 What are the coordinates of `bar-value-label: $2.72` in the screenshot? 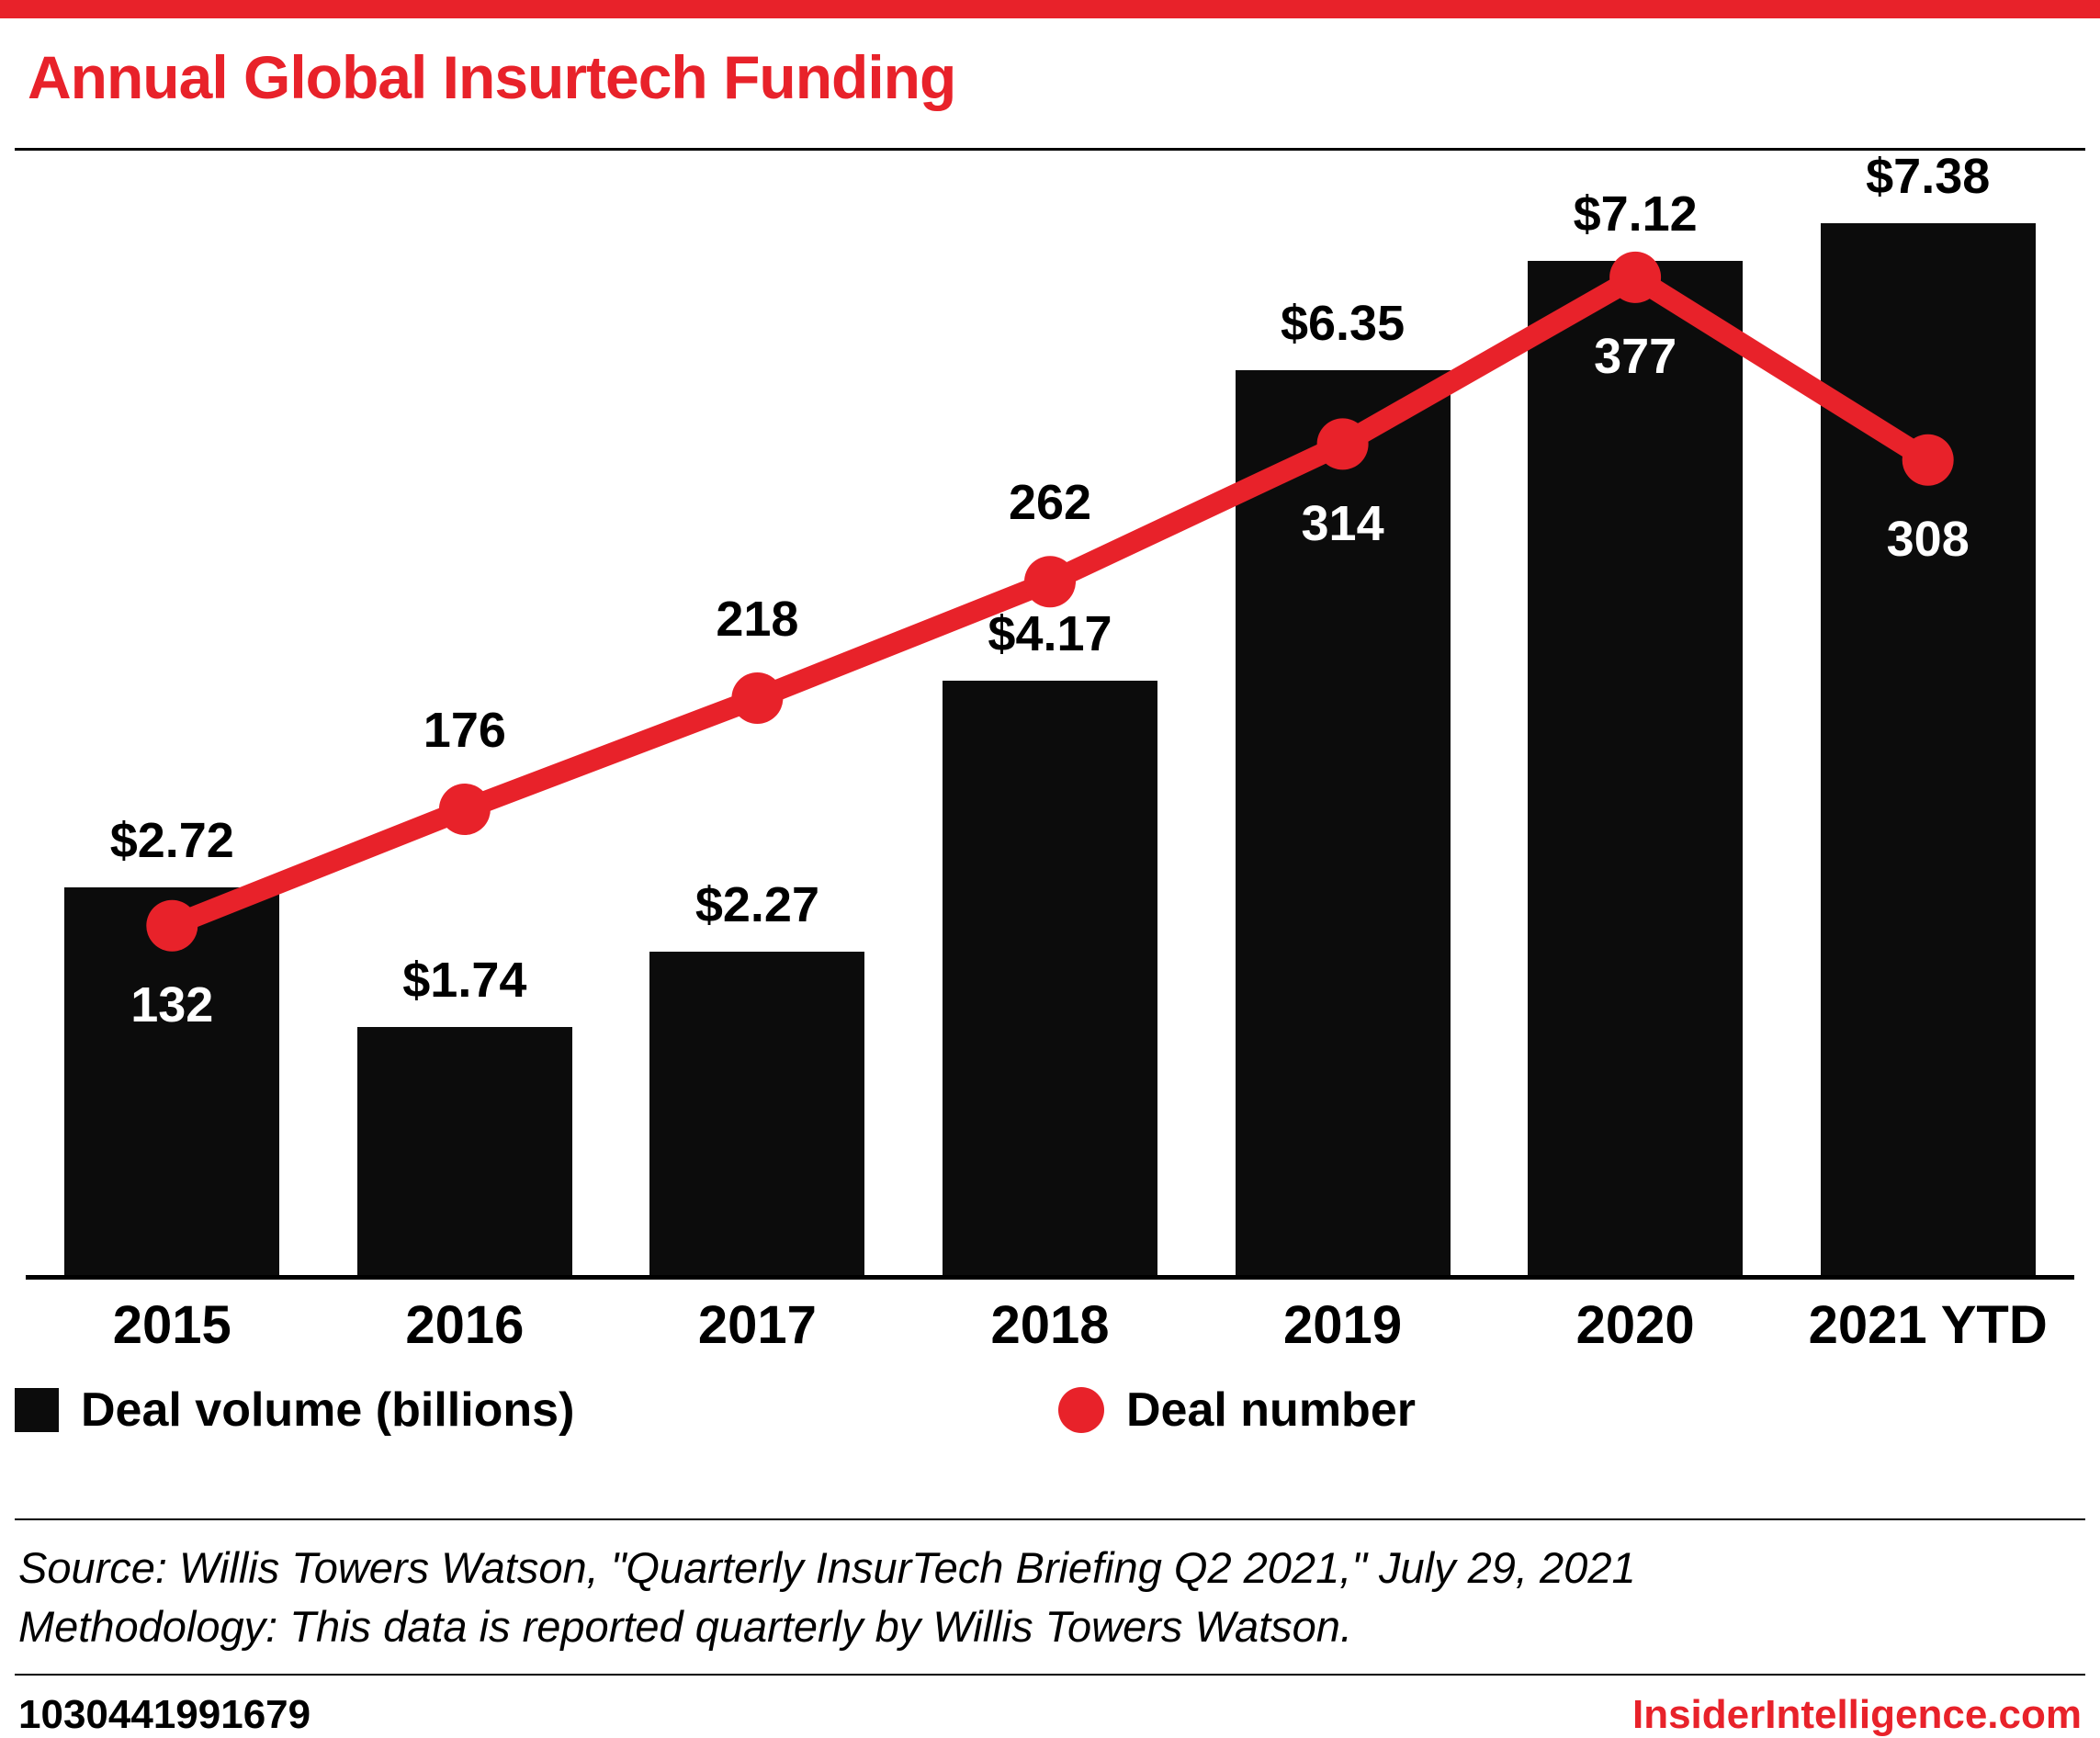 It's located at (171, 841).